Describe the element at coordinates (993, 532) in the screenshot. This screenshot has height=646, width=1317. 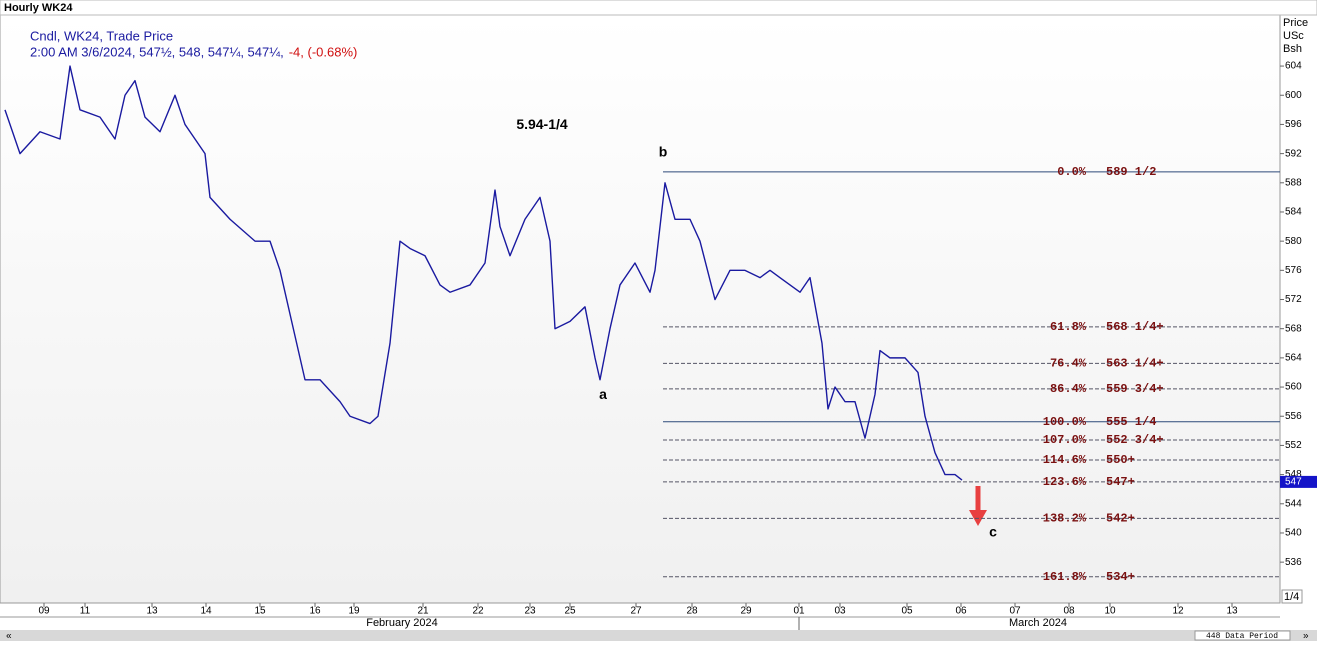
I see `wave-label: c` at that location.